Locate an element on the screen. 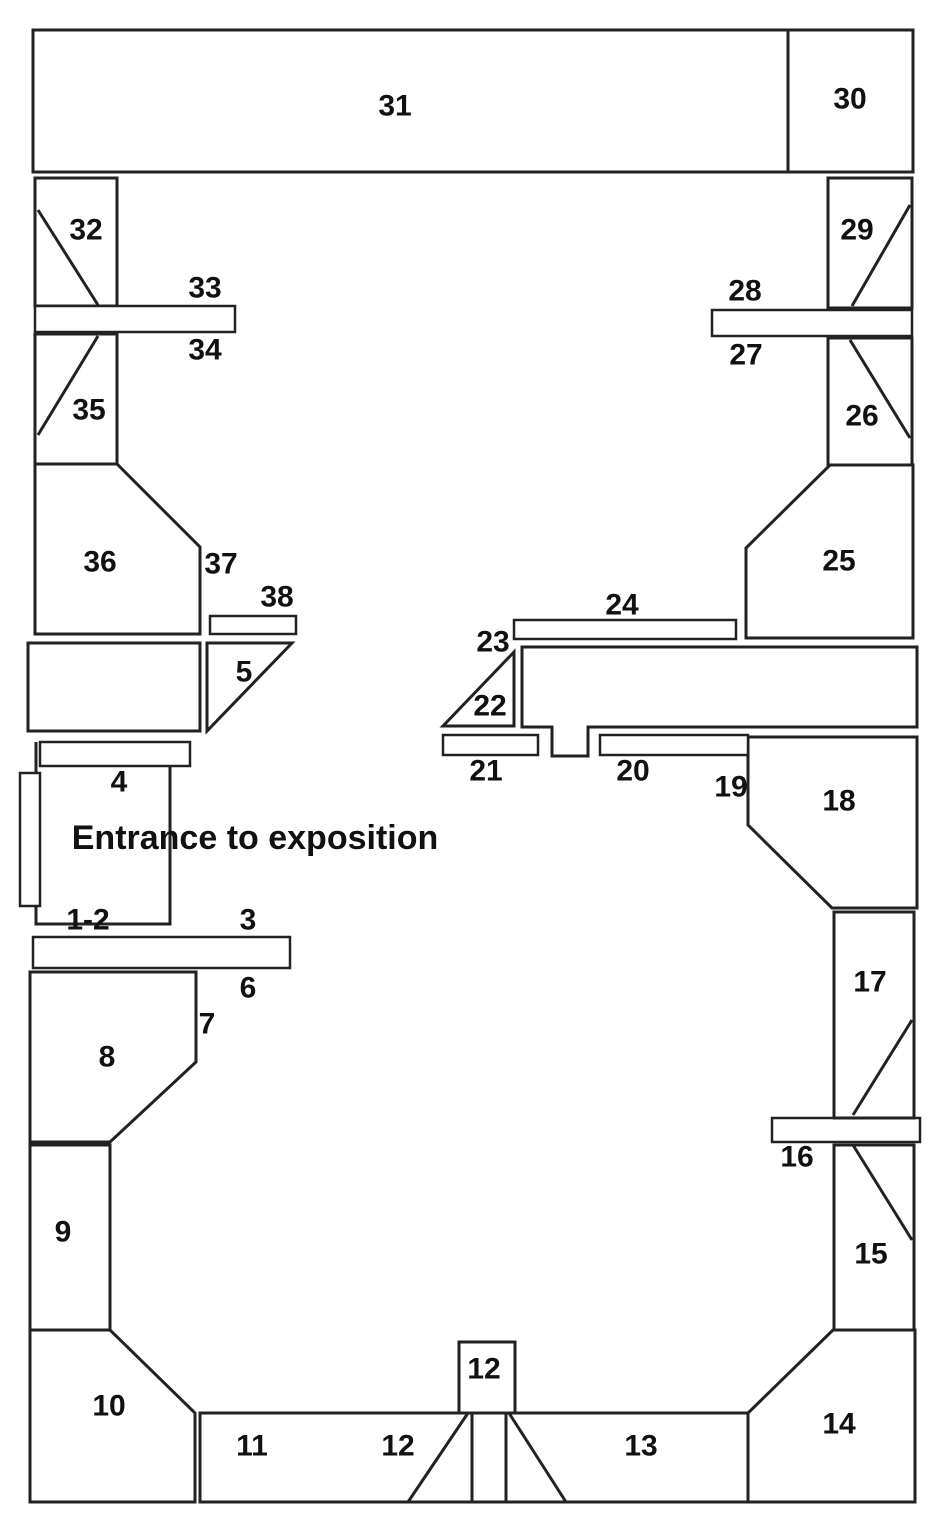 The image size is (945, 1535). label-9: 9 is located at coordinates (63, 1232).